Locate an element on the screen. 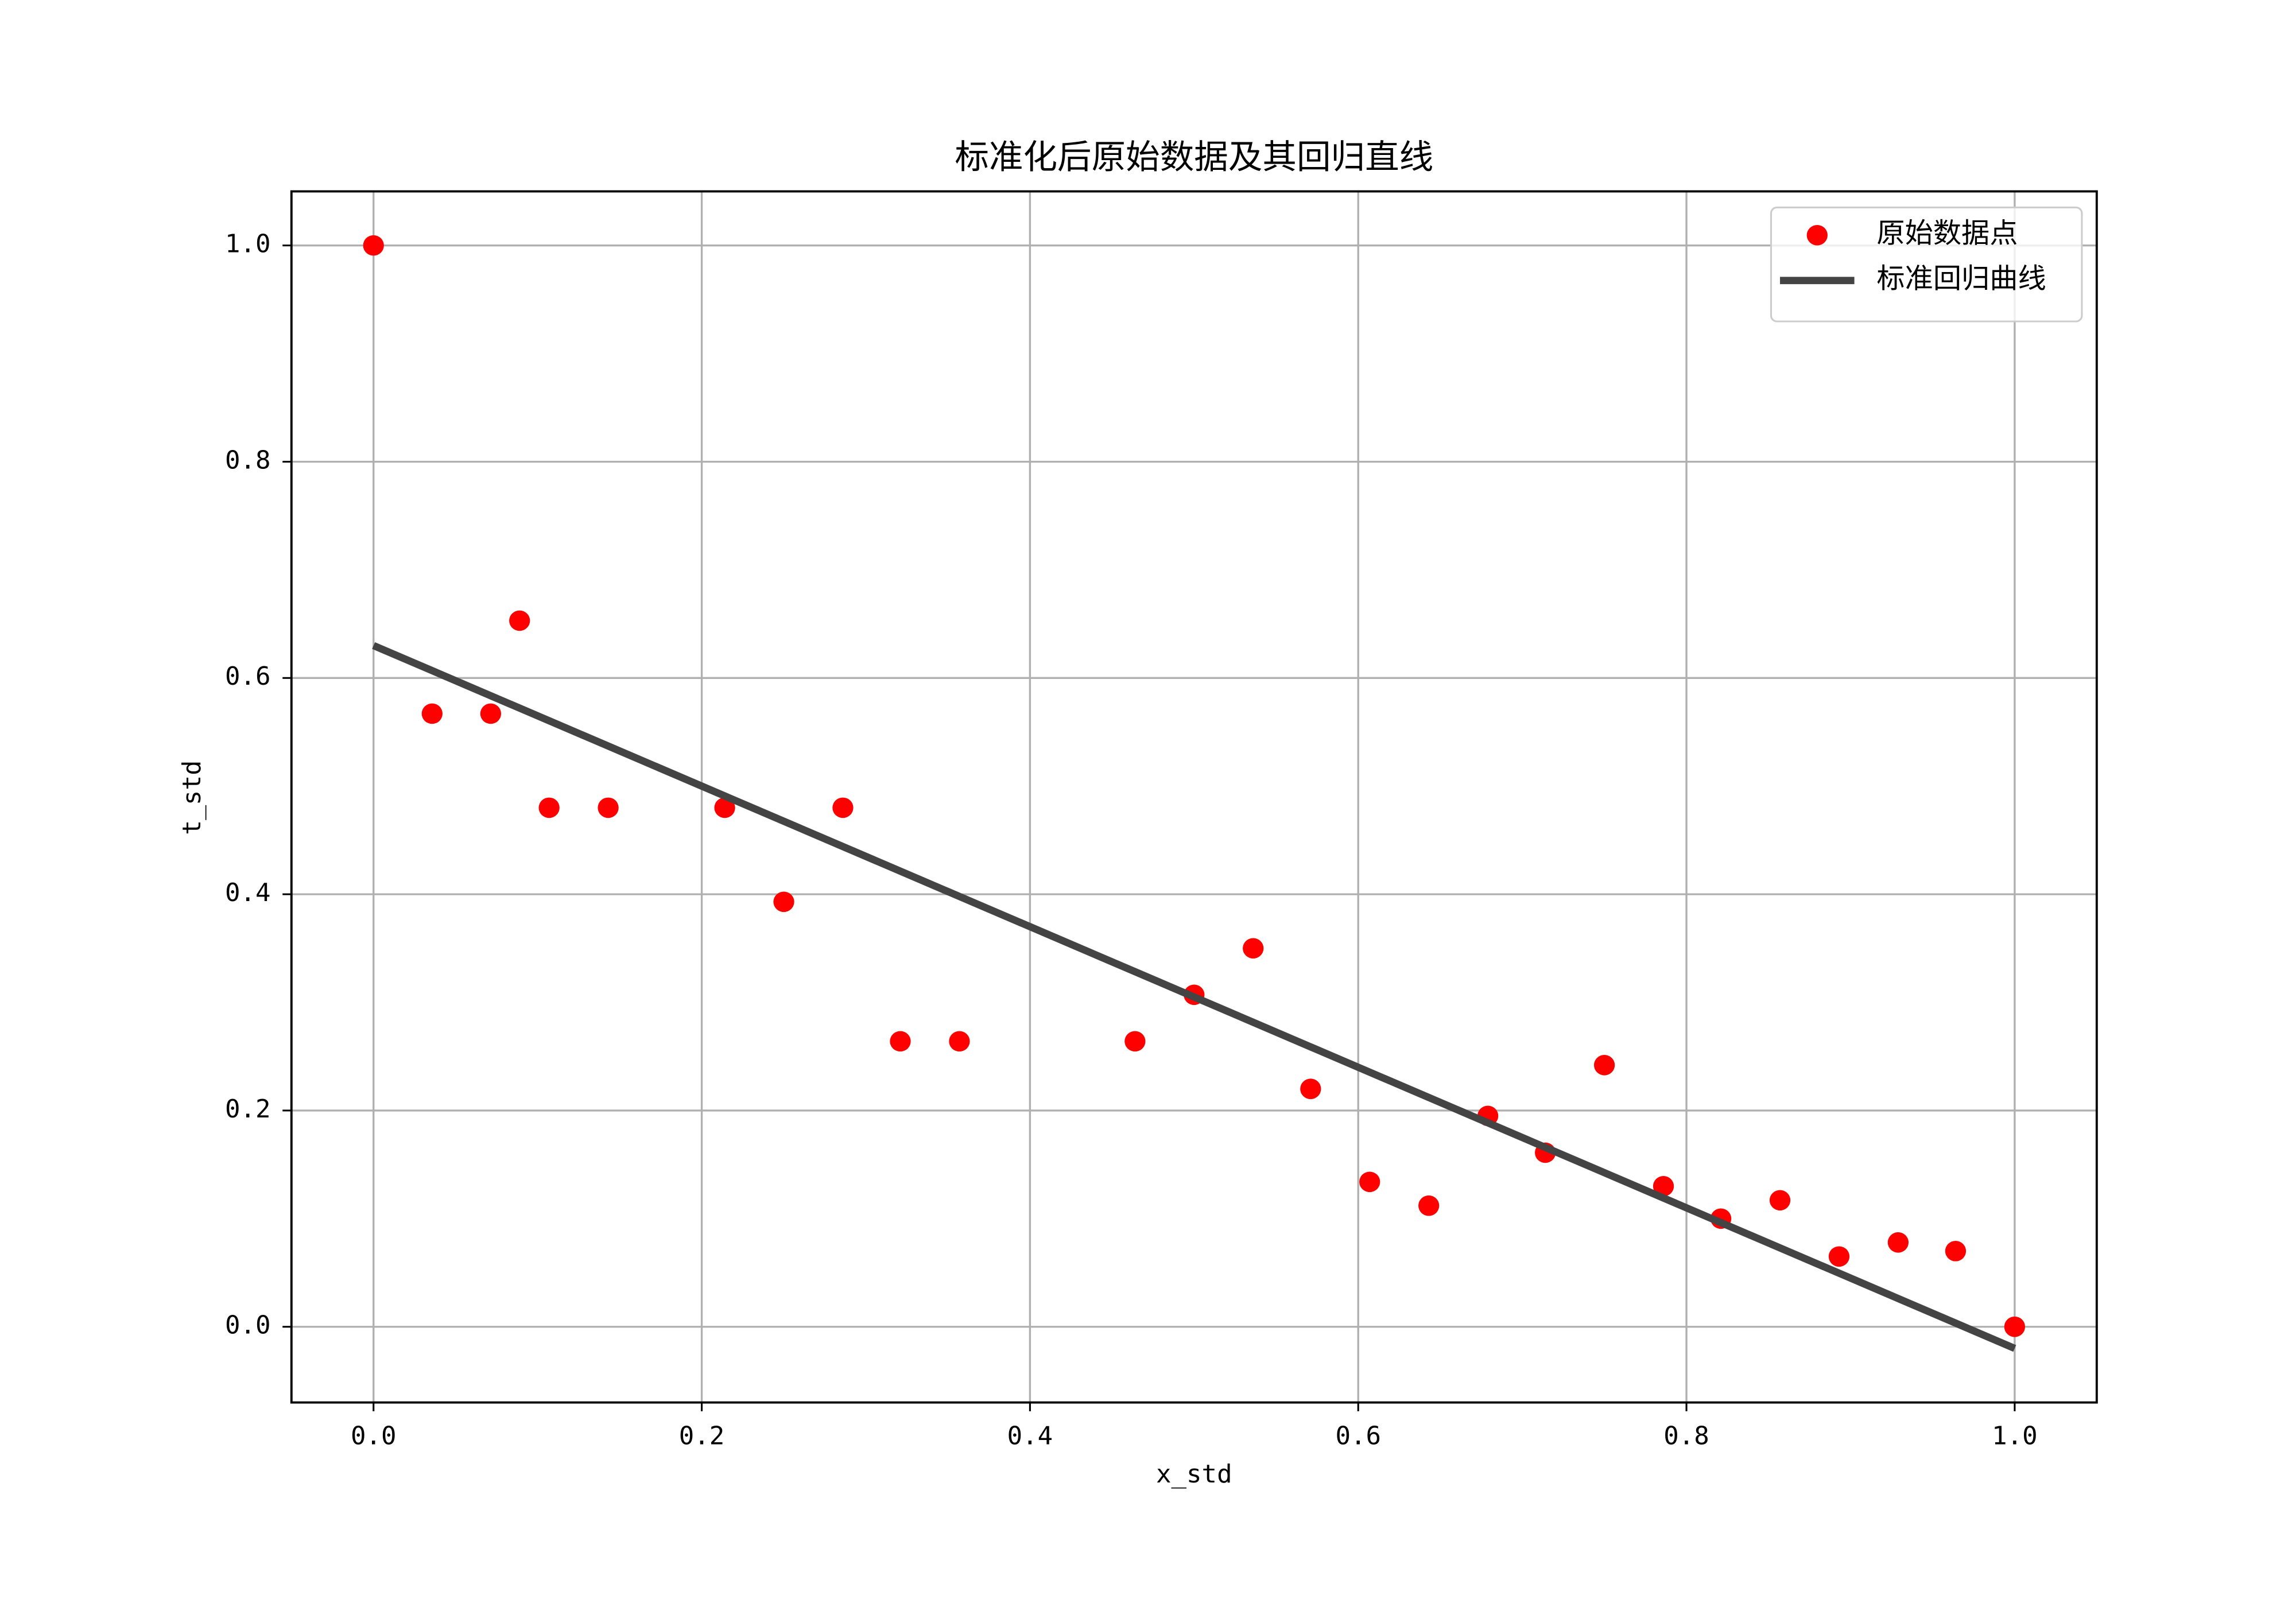  legend-label: 原始数据点 is located at coordinates (1947, 233).